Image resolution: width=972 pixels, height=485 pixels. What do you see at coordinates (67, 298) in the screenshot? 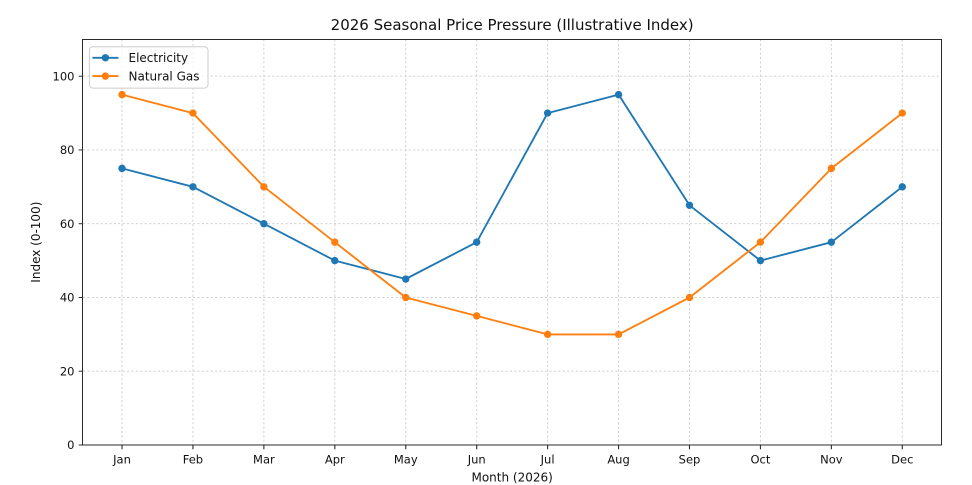
I see `y-tick-label-40: 40` at bounding box center [67, 298].